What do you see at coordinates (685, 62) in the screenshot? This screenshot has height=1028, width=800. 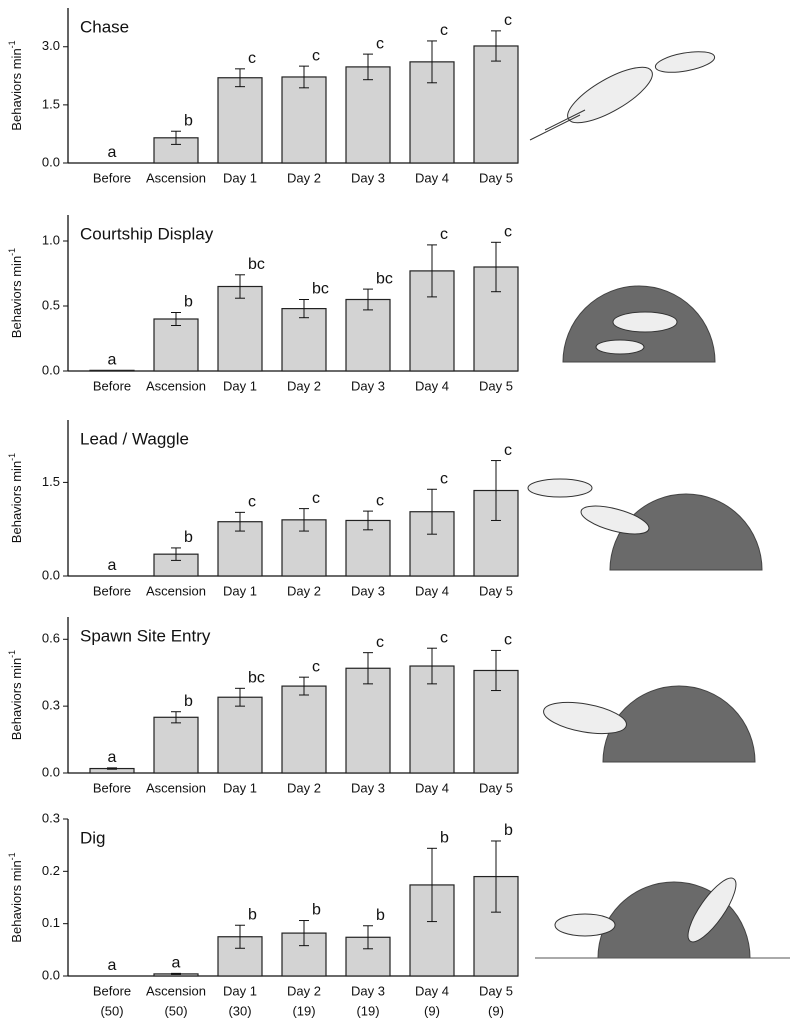 I see `female-fish` at bounding box center [685, 62].